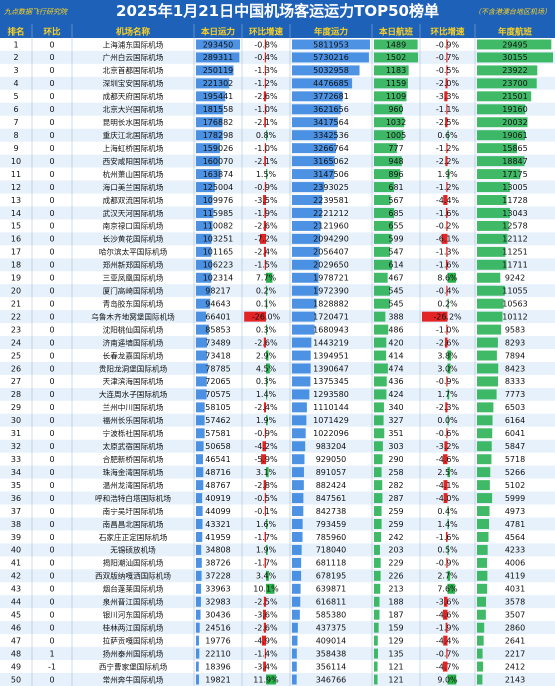 The height and width of the screenshot is (686, 555). What do you see at coordinates (133, 420) in the screenshot?
I see `airport-name-cell: 福州长乐国际机场` at bounding box center [133, 420].